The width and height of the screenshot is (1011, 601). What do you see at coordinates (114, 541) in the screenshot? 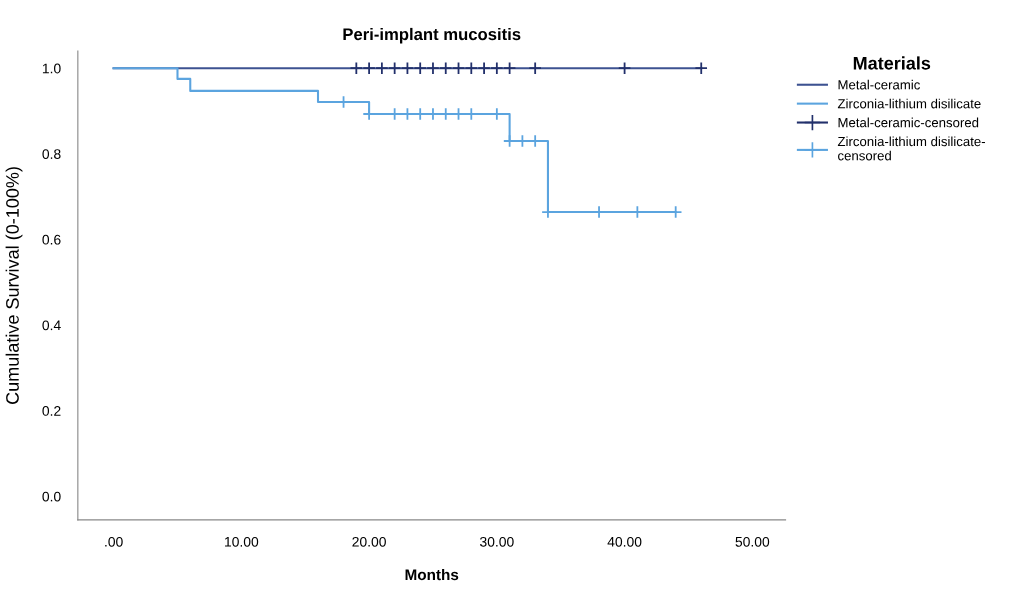
I see `x-tick-label: .00` at bounding box center [114, 541].